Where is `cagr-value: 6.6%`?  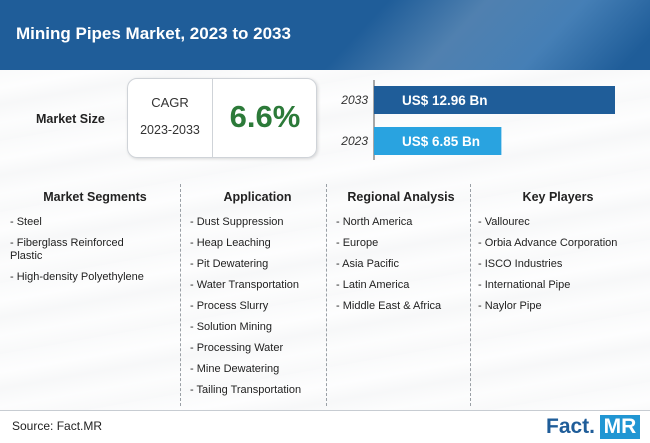
cagr-value: 6.6% is located at coordinates (265, 116).